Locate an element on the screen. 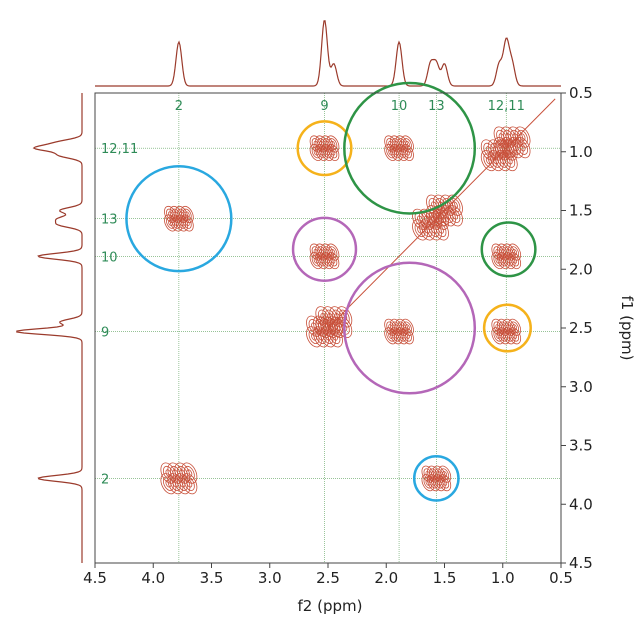 The height and width of the screenshot is (633, 640). y-tick-label: 1.0 is located at coordinates (581, 152).